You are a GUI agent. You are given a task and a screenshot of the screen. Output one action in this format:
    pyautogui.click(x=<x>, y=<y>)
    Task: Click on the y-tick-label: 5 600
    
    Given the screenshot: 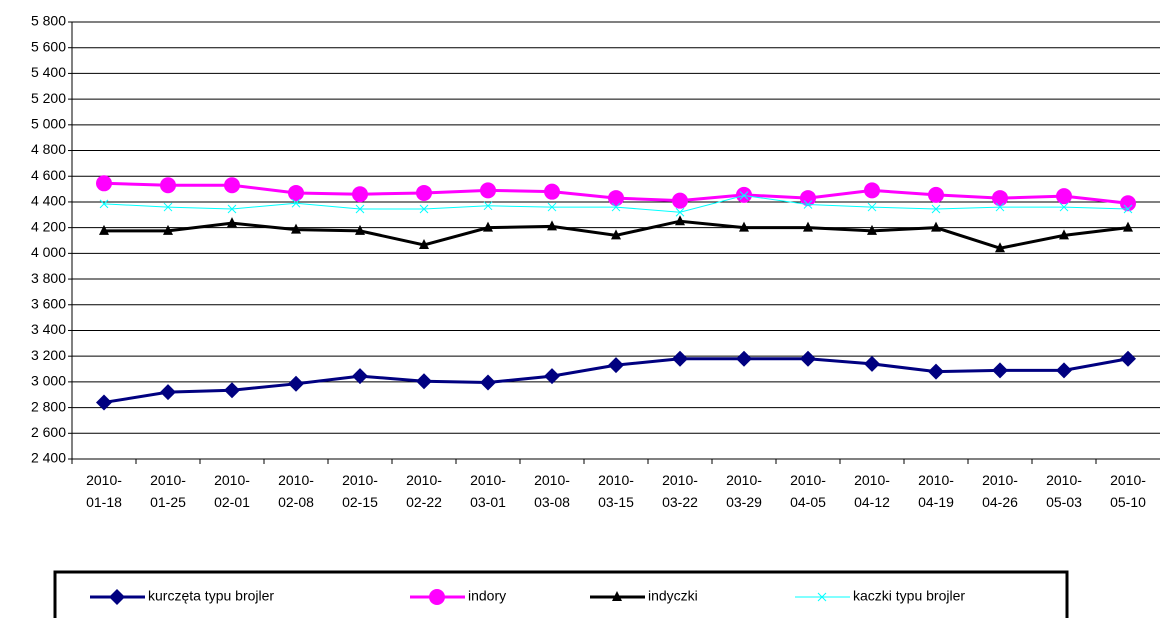 What is the action you would take?
    pyautogui.click(x=48, y=46)
    